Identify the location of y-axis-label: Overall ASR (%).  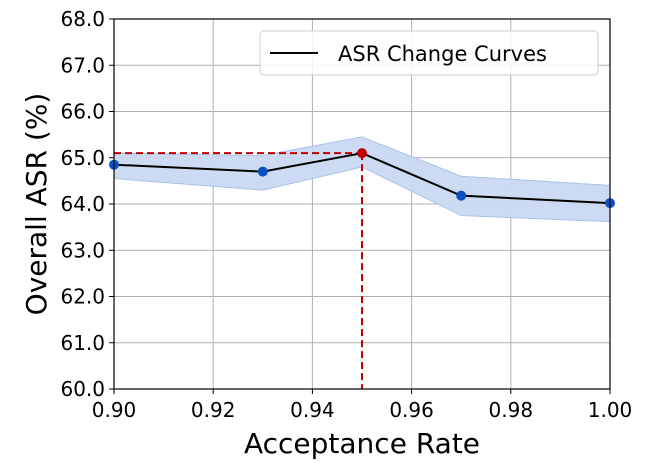
(36, 204).